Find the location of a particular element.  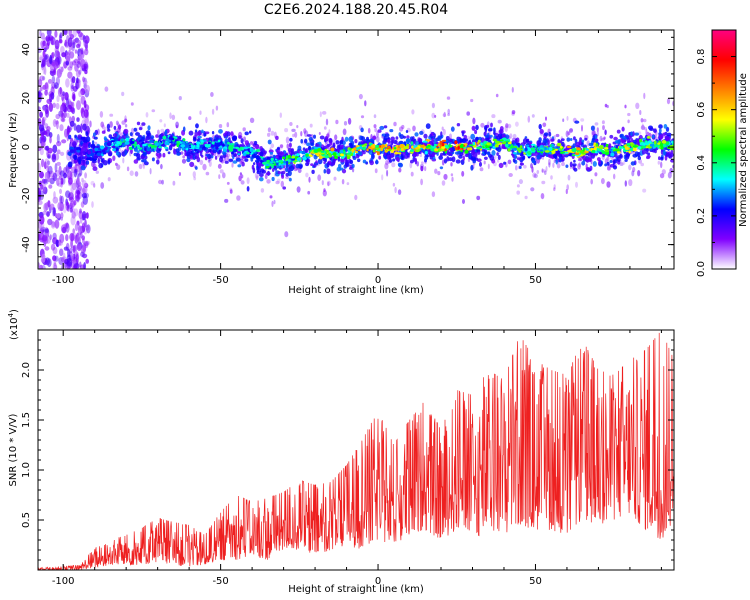

snr-scale-label: (x104) is located at coordinates (13, 324).